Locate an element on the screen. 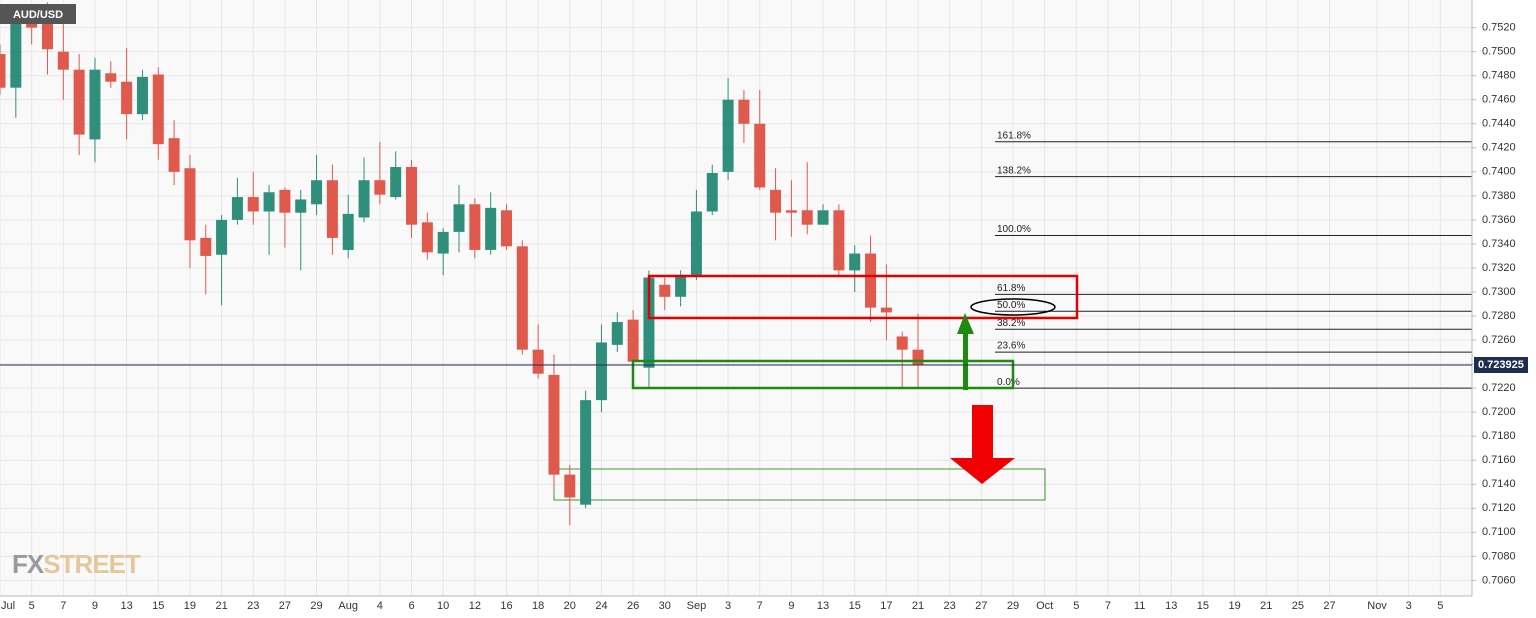  watermark: FXSTREET is located at coordinates (76, 564).